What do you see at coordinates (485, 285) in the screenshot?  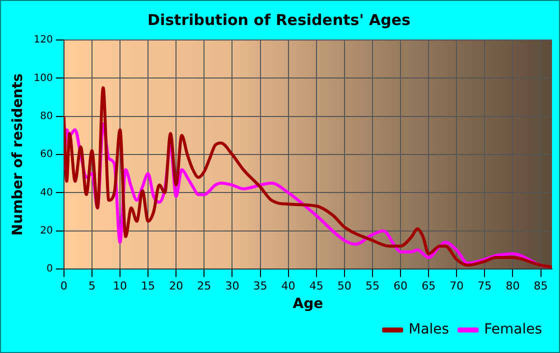 I see `x-tick-label: 75` at bounding box center [485, 285].